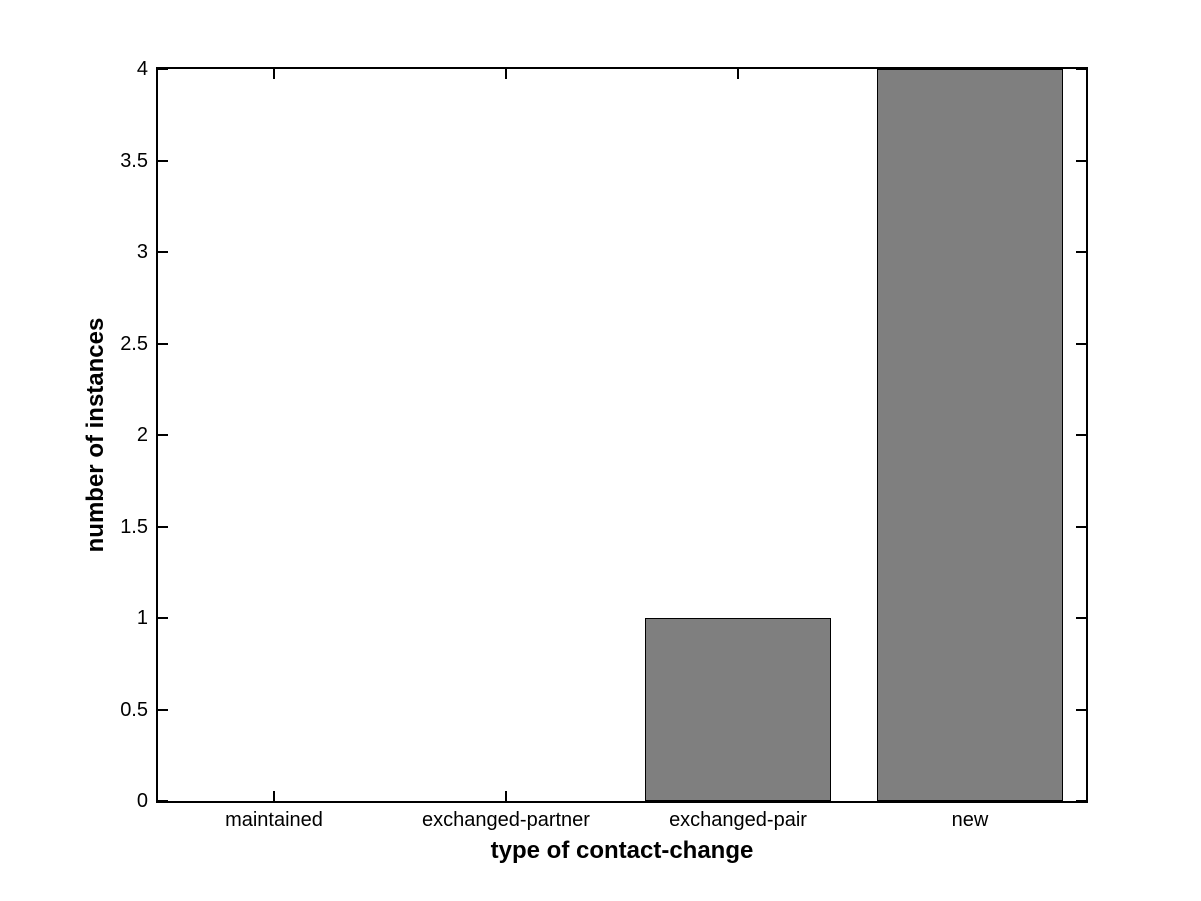 This screenshot has height=901, width=1201. Describe the element at coordinates (738, 709) in the screenshot. I see `bar-exchanged-pair` at that location.